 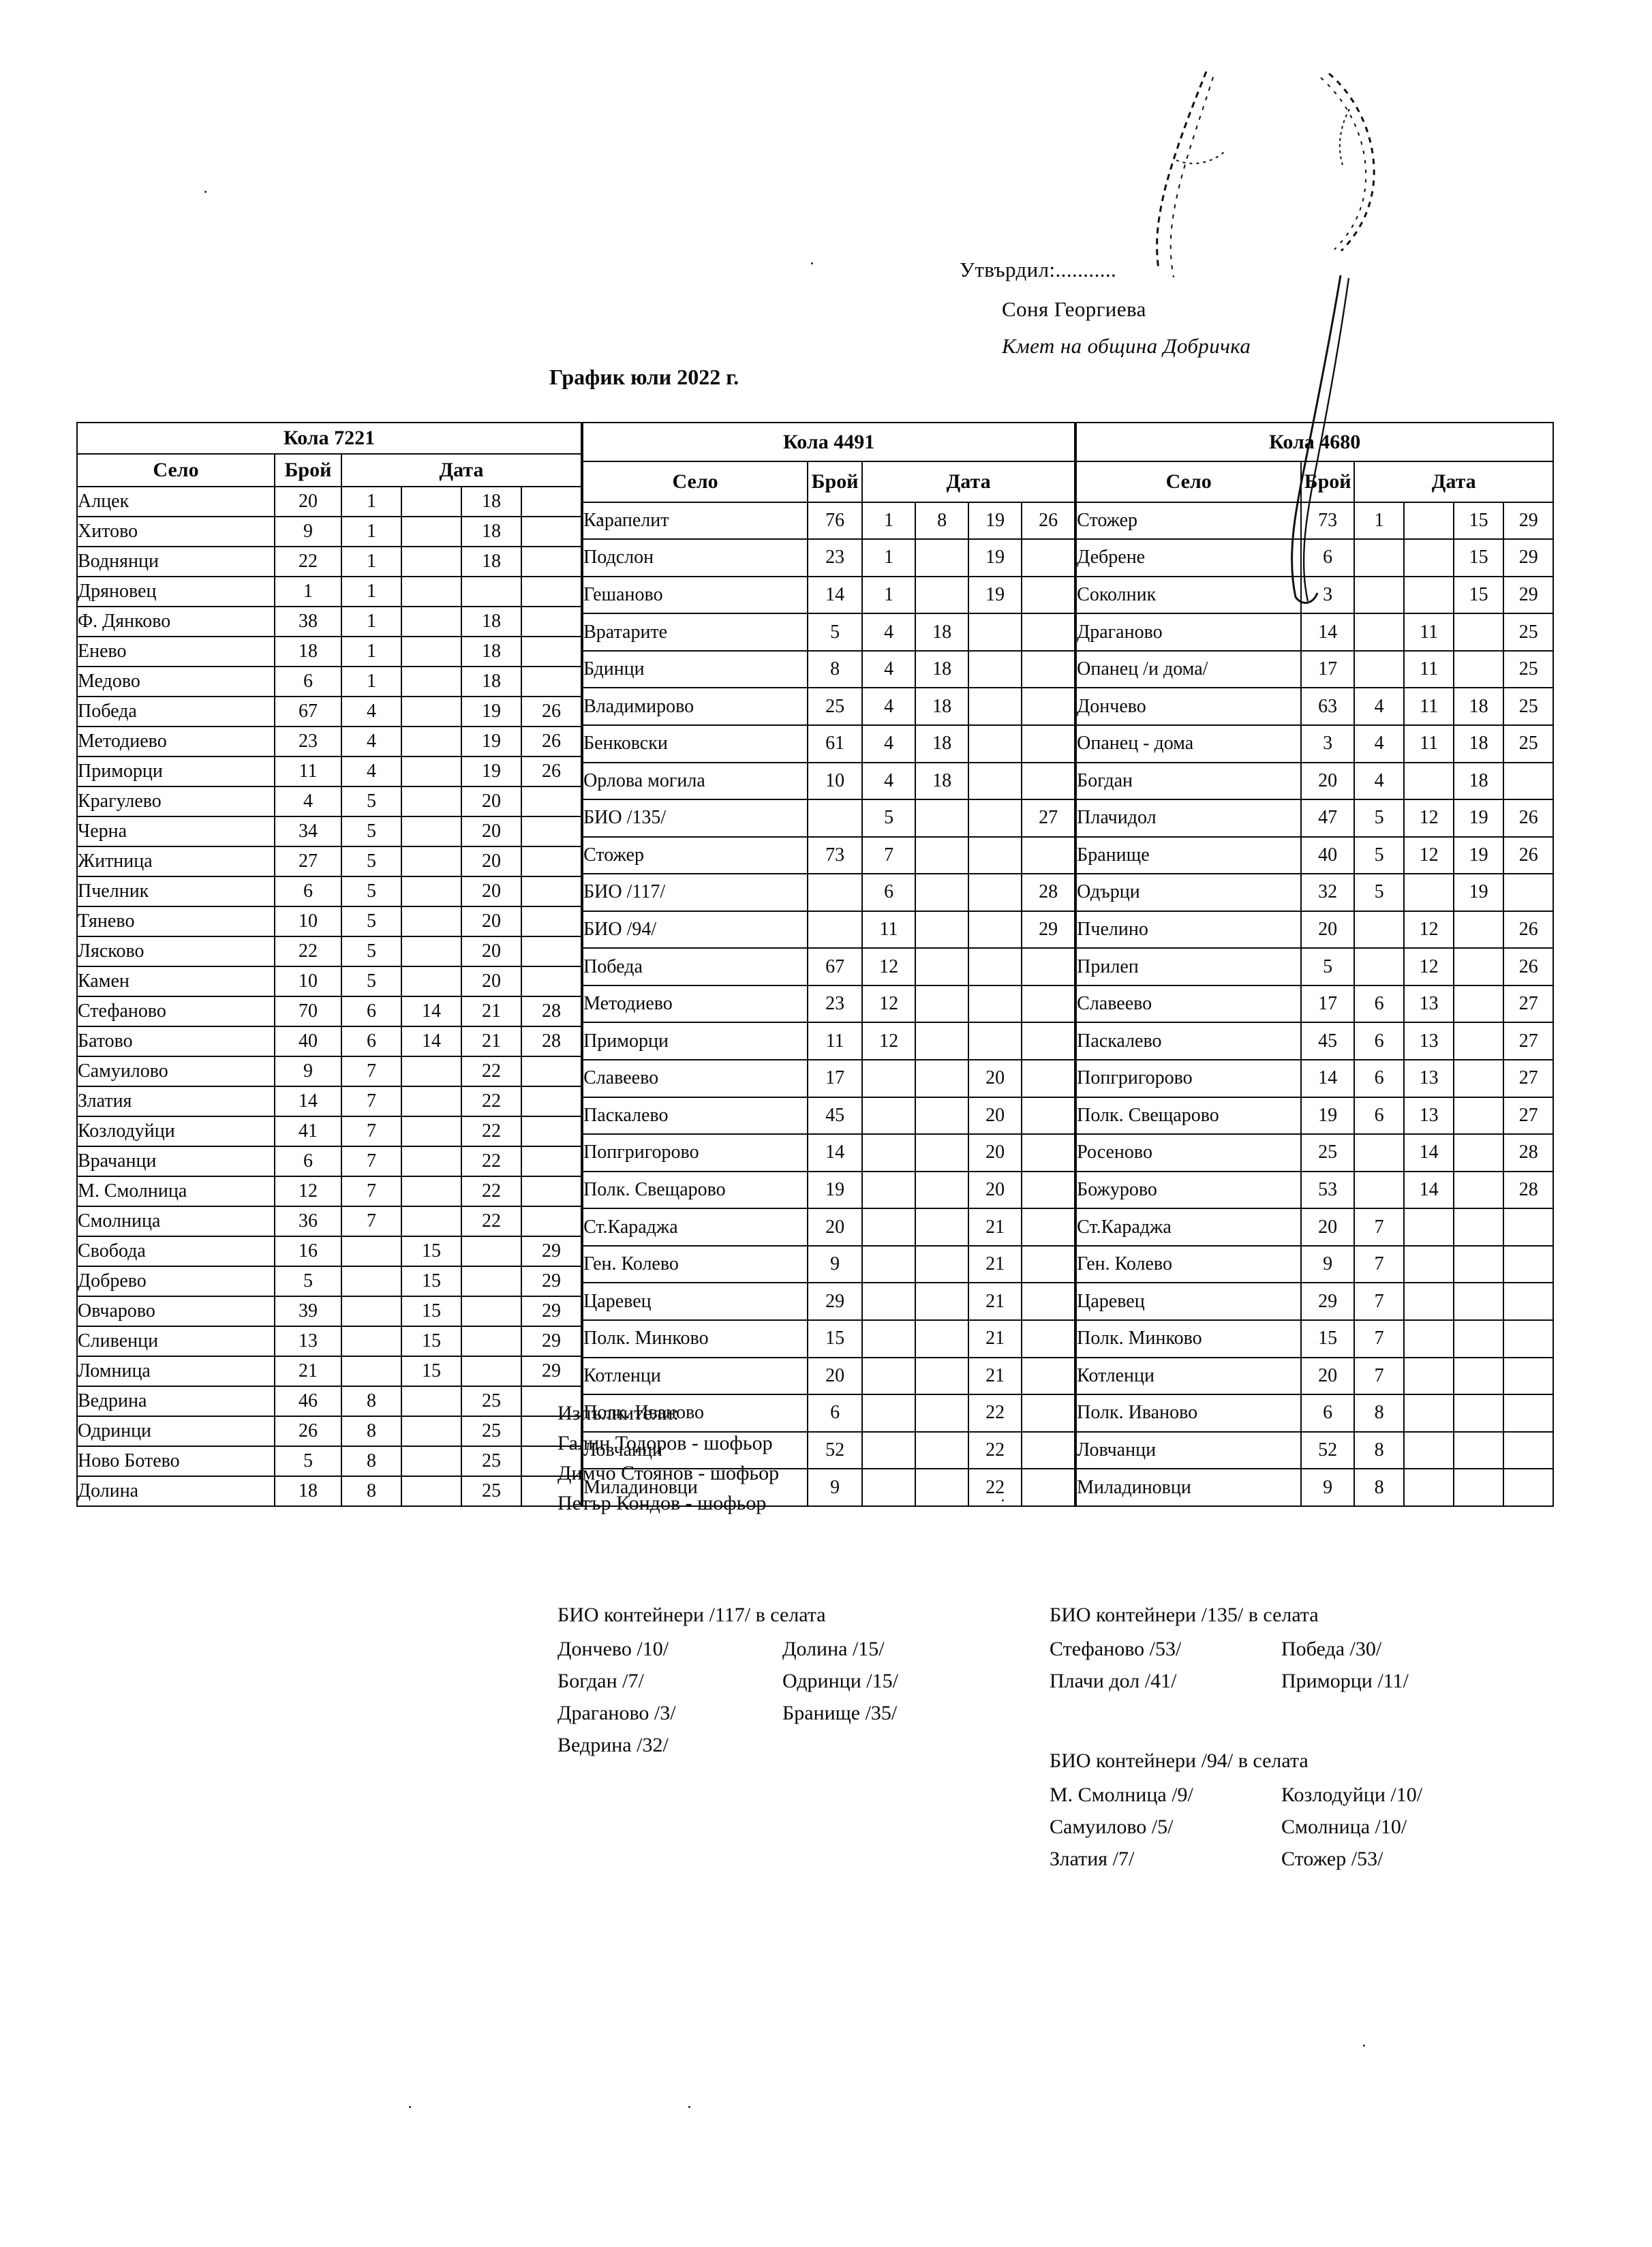 What do you see at coordinates (1048, 892) in the screenshot?
I see `cell-date: 28` at bounding box center [1048, 892].